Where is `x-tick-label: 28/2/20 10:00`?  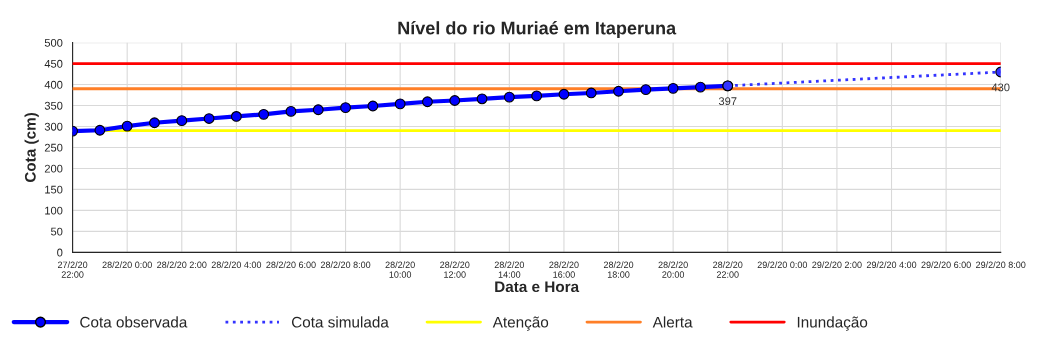
x-tick-label: 28/2/20 10:00 is located at coordinates (400, 269).